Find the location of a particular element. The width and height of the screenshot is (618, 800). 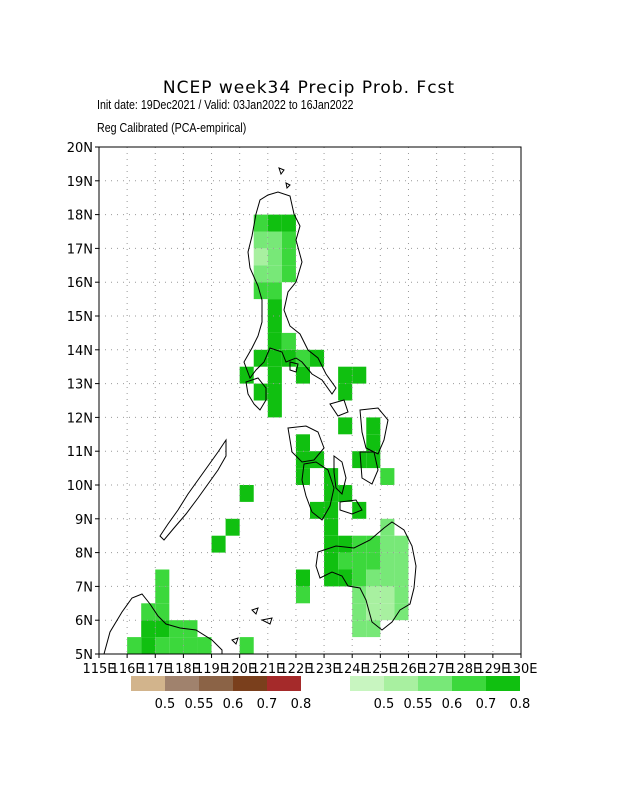

lon-tick-label: 117E is located at coordinates (155, 669).